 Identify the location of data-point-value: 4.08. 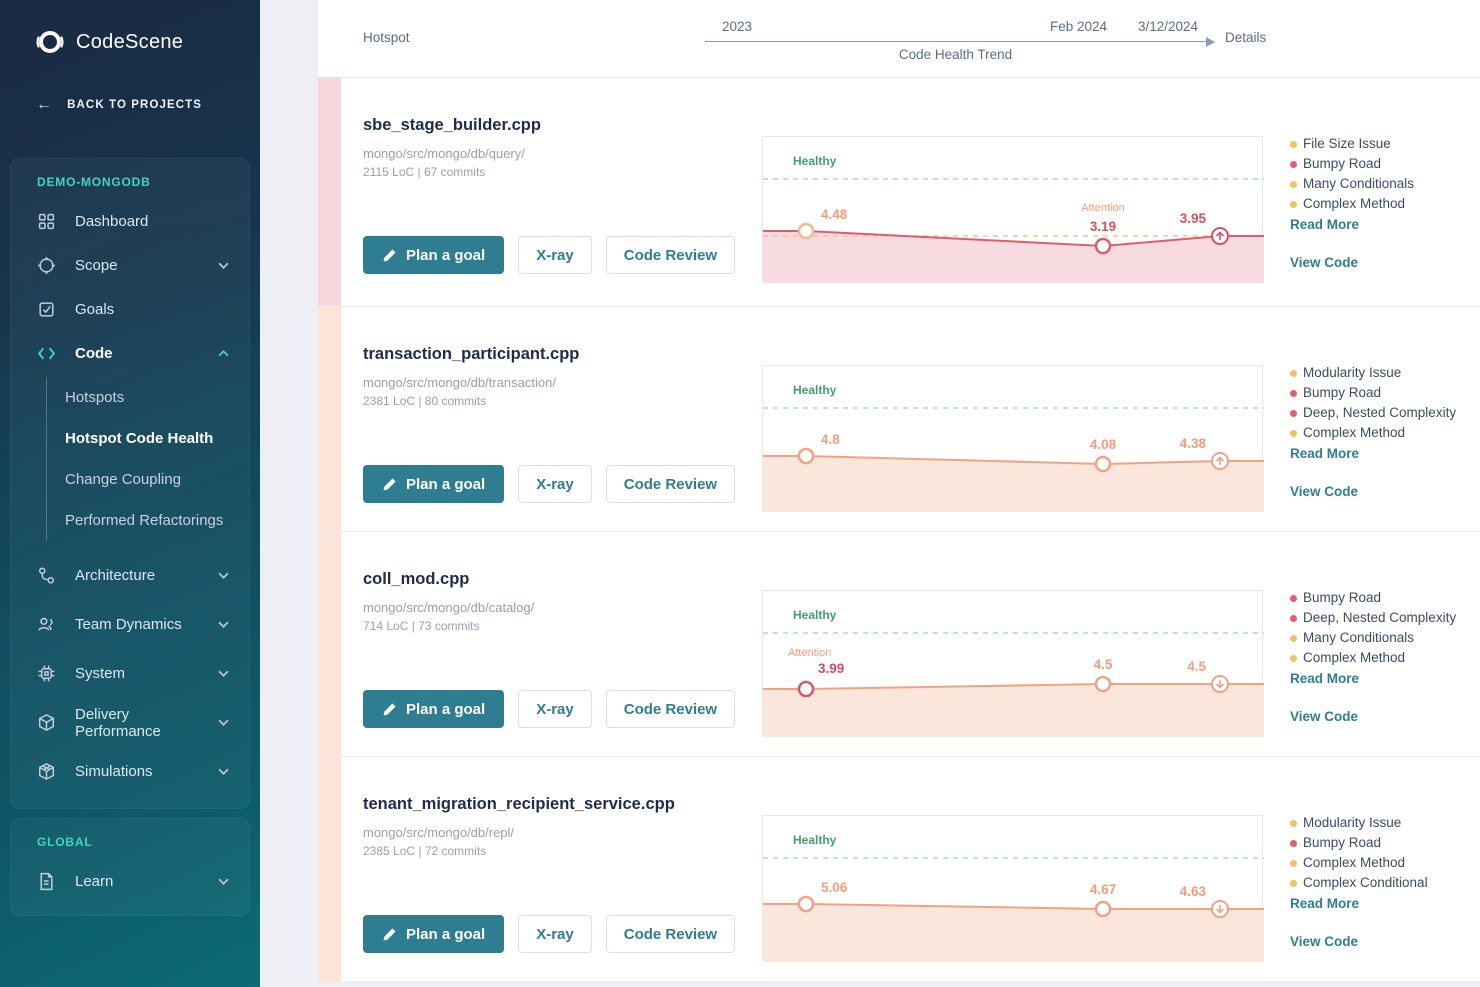
(1103, 444).